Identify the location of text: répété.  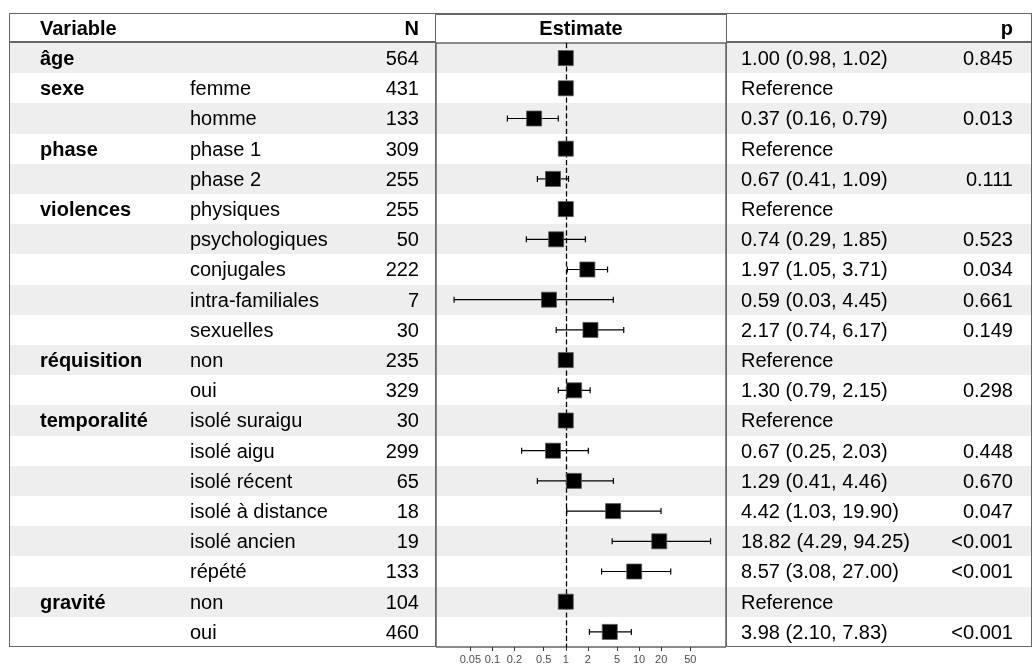
(218, 571).